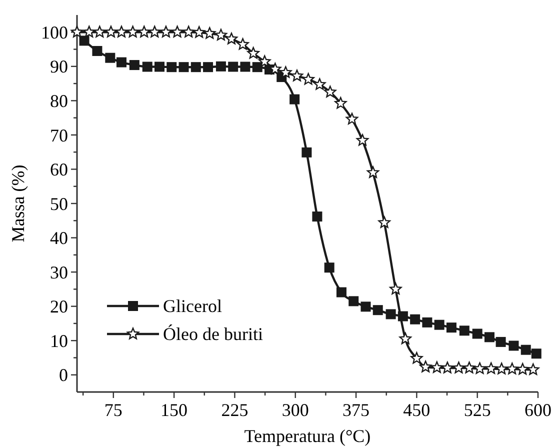  I want to click on y-tick-label: 50, so click(59, 204).